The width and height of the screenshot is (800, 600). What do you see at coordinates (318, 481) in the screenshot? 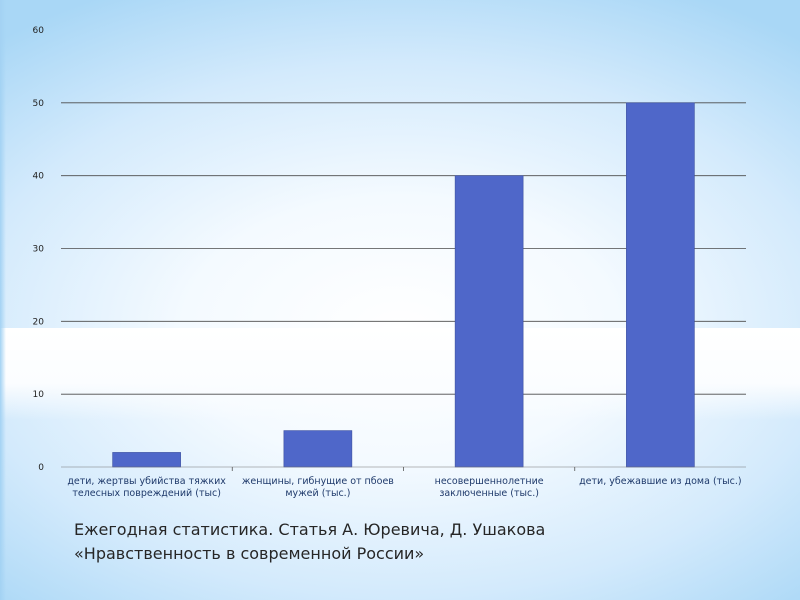
I see `x-category-label-line: женщины, гибнущие от пбоев` at bounding box center [318, 481].